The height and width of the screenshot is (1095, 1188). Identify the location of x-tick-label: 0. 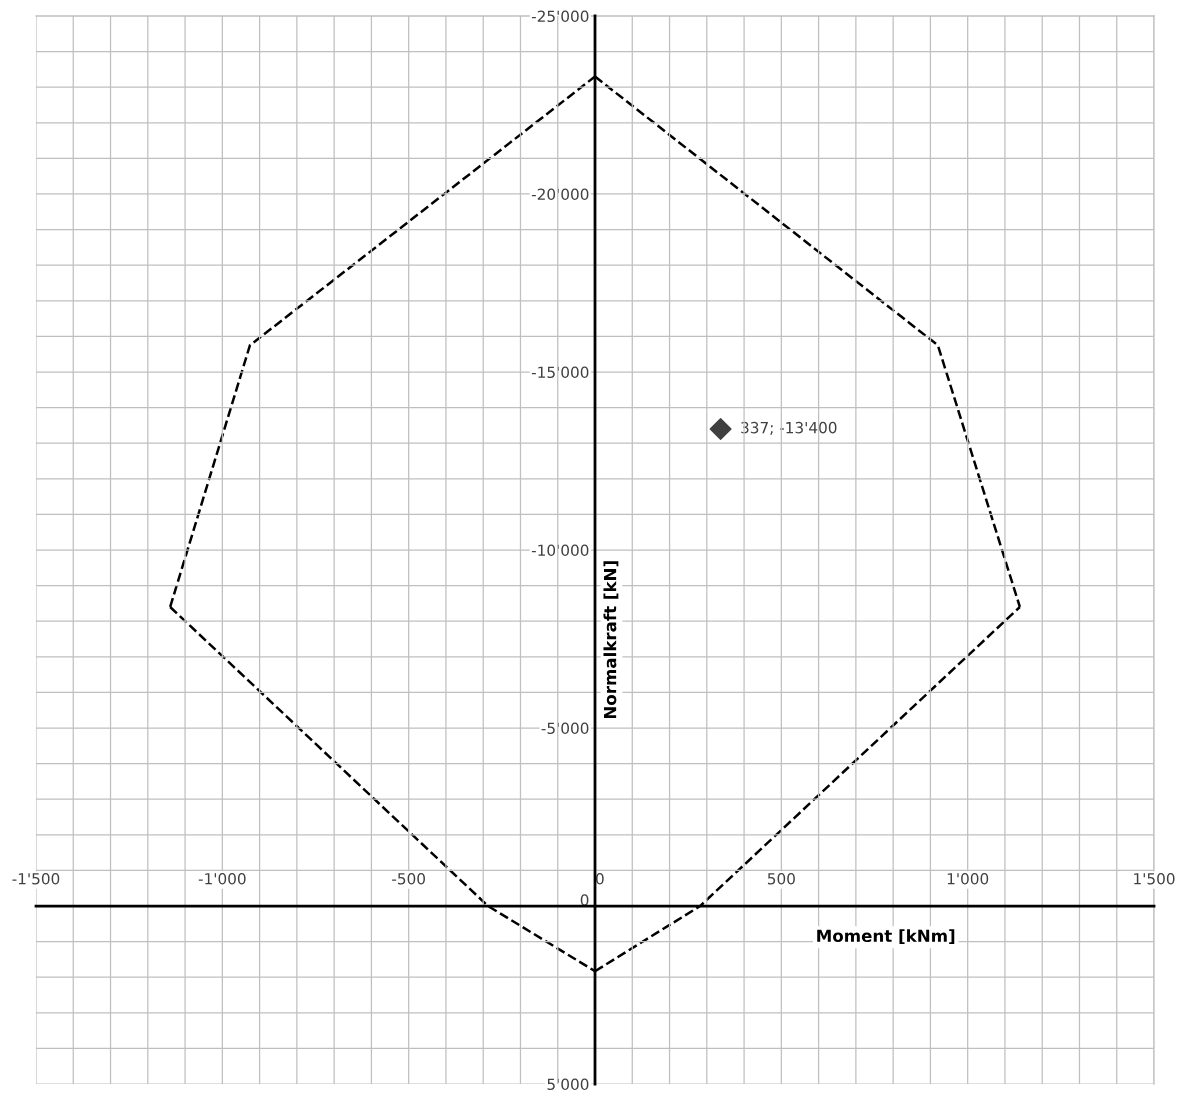
(600, 878).